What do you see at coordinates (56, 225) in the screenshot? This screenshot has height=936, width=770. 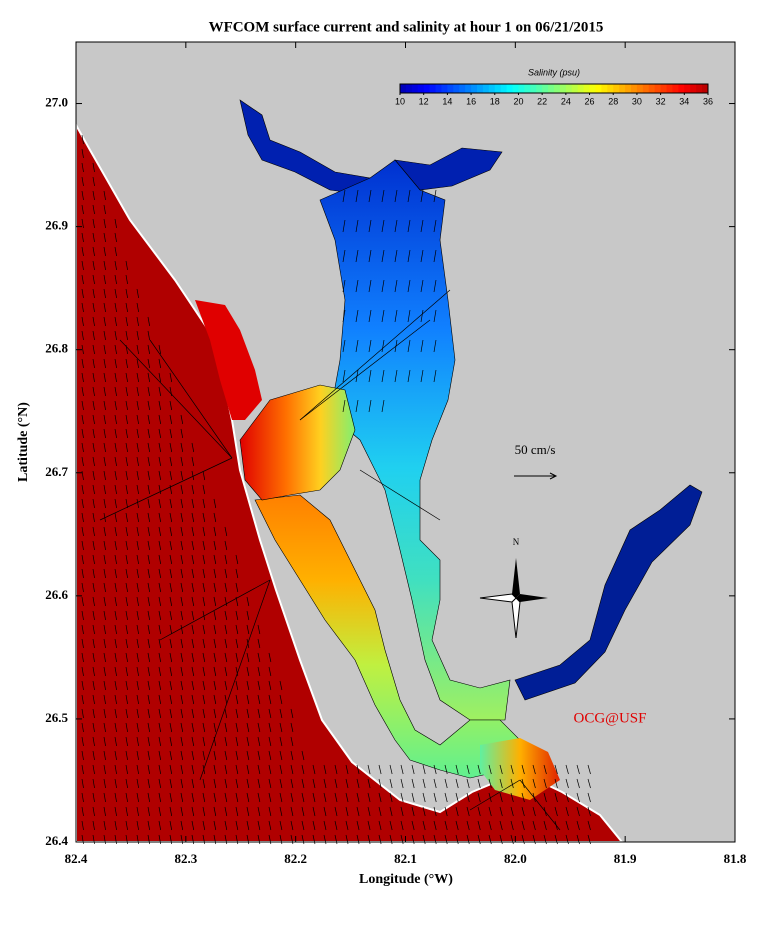 I see `y-tick-label: 26.9` at bounding box center [56, 225].